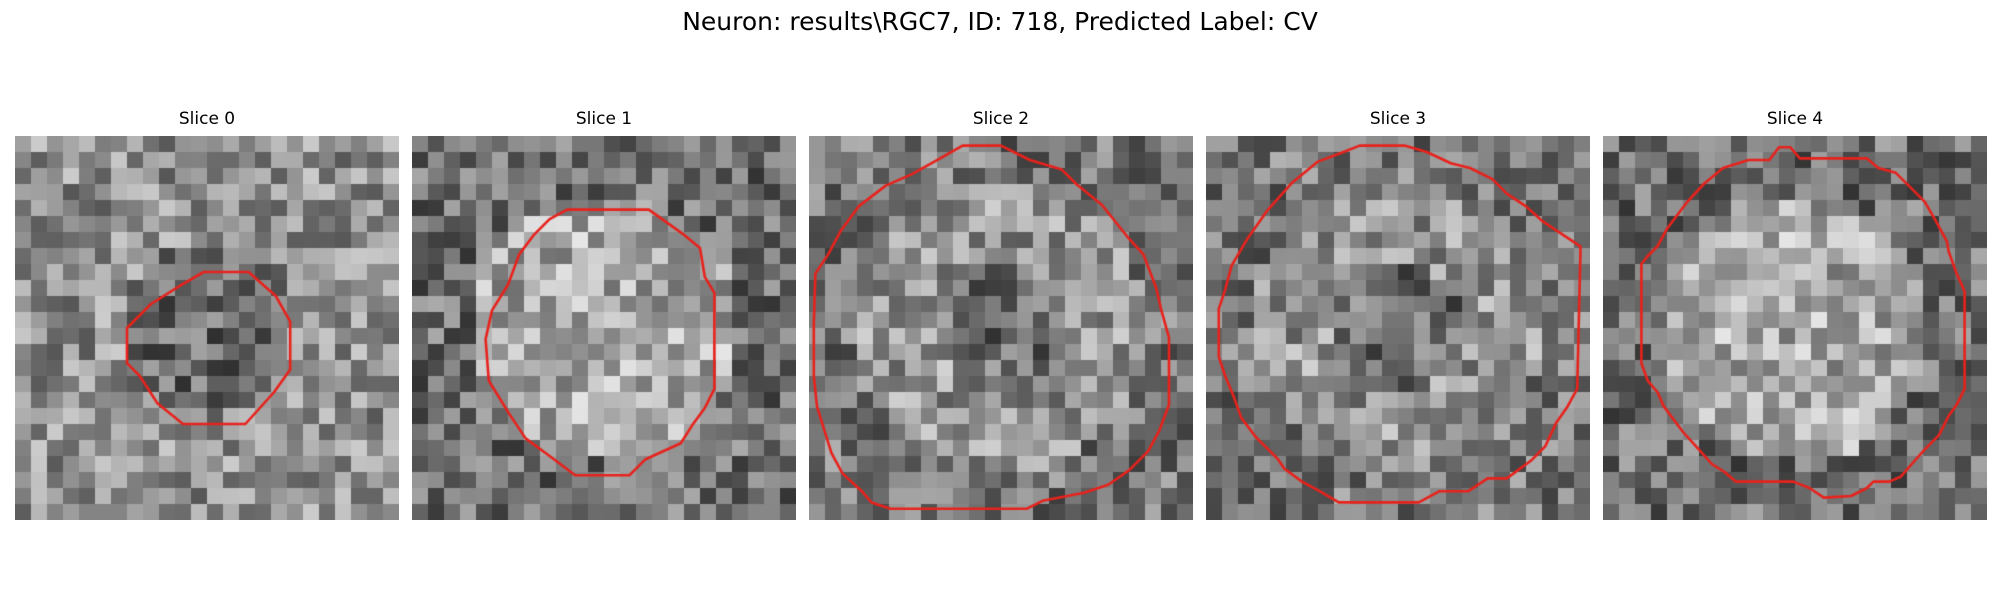 Image resolution: width=2000 pixels, height=600 pixels. What do you see at coordinates (207, 119) in the screenshot?
I see `slice-title: Slice 0` at bounding box center [207, 119].